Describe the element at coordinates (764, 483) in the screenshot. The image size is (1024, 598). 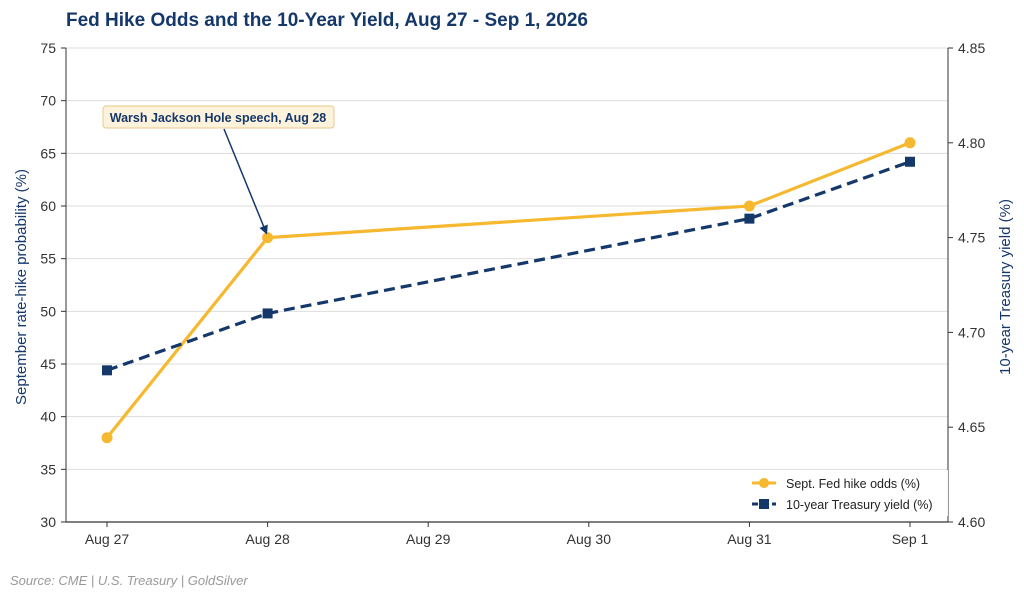
I see `legend-marker-hike-odds` at that location.